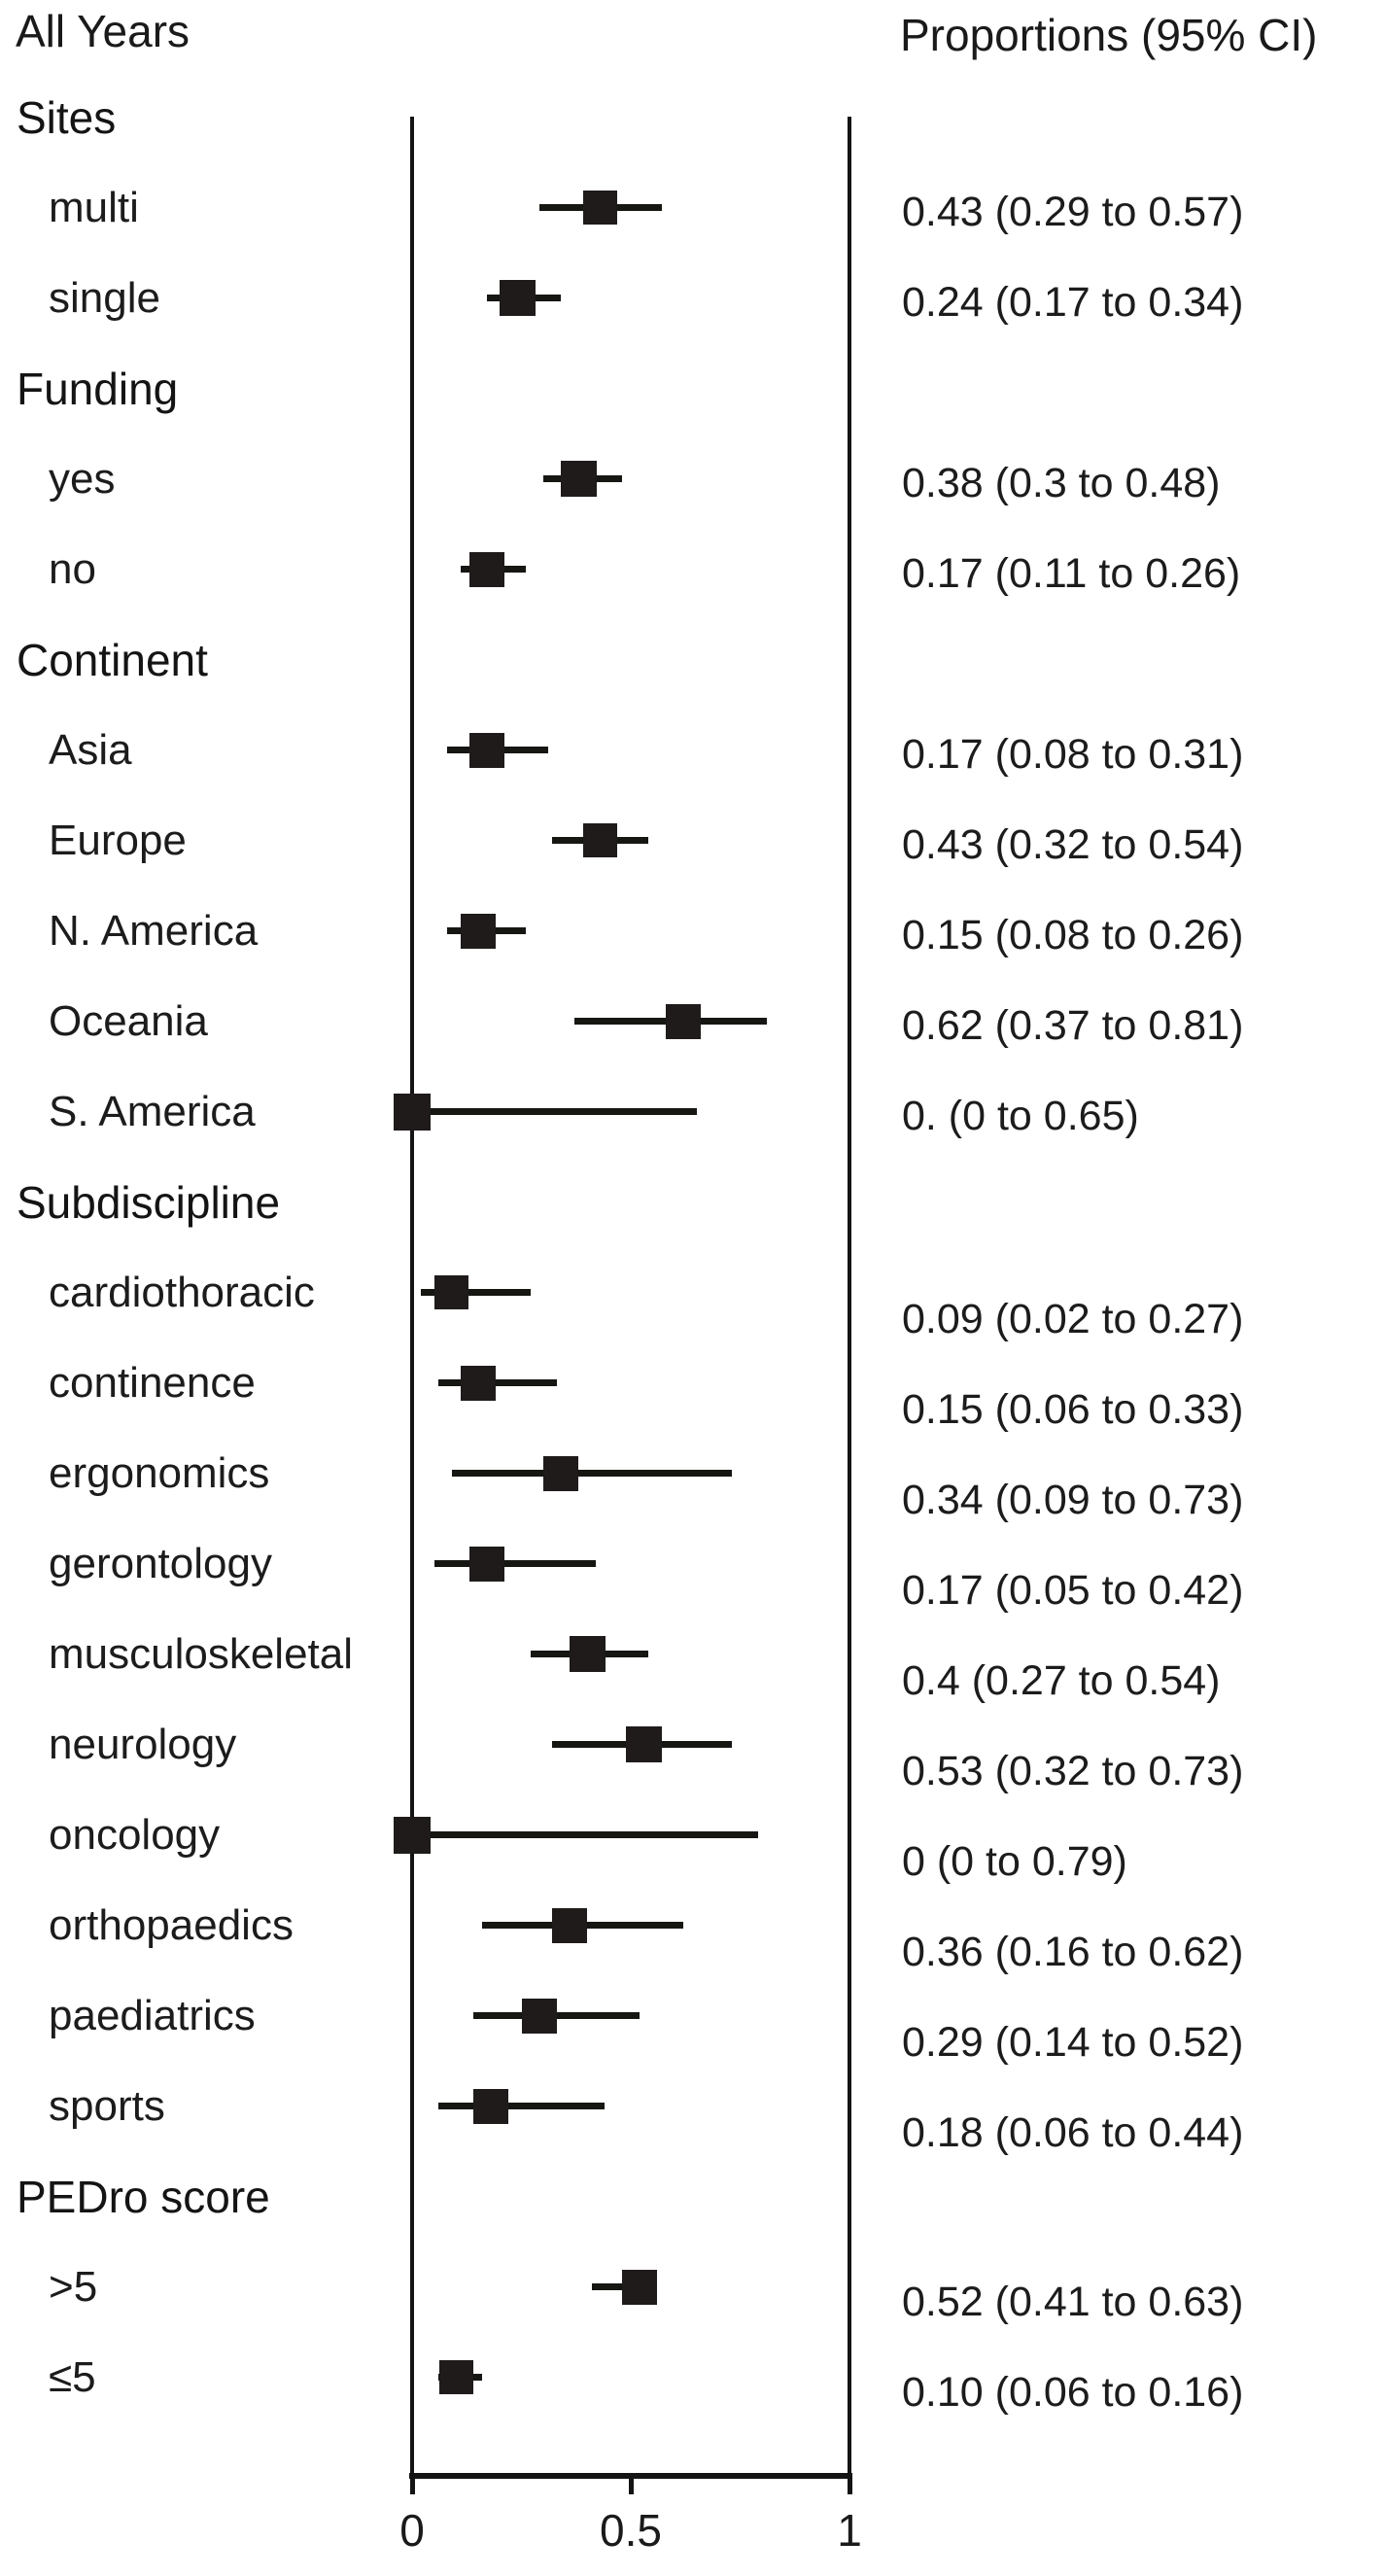 This screenshot has height=2576, width=1385. What do you see at coordinates (143, 1744) in the screenshot?
I see `row-label: neurology` at bounding box center [143, 1744].